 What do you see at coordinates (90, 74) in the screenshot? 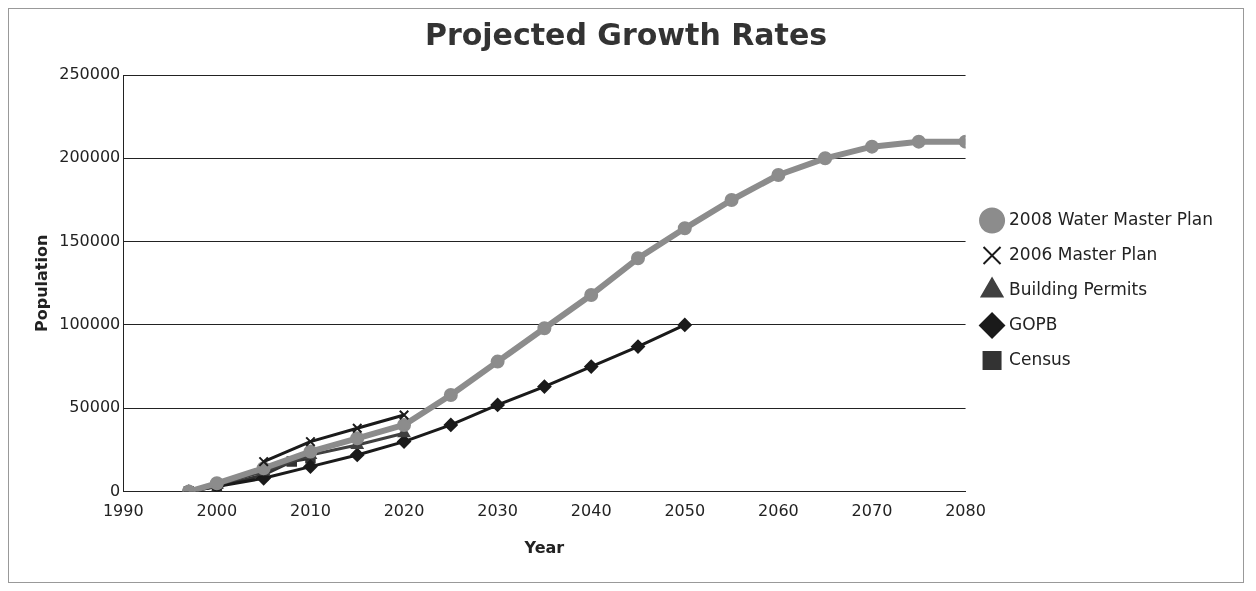
I see `y-tick-label: 250000` at bounding box center [90, 74].